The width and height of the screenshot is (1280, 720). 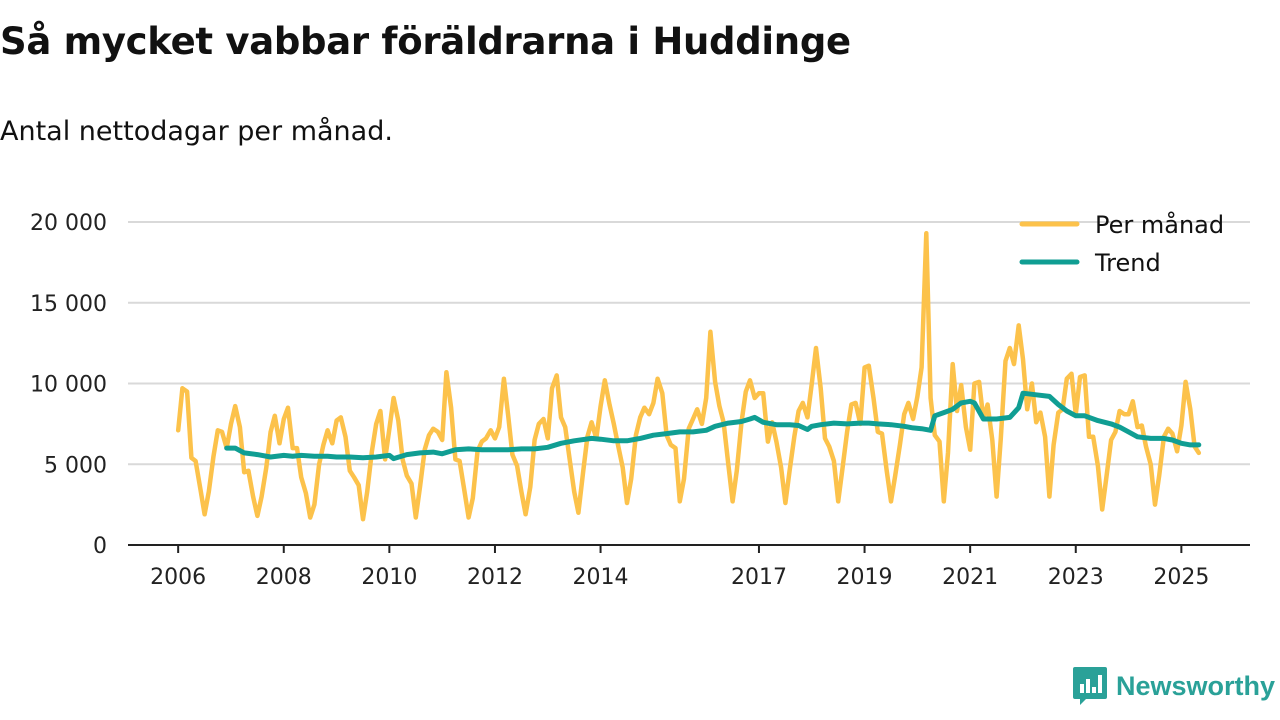 What do you see at coordinates (1121, 243) in the screenshot?
I see `legend: Per månad Trend` at bounding box center [1121, 243].